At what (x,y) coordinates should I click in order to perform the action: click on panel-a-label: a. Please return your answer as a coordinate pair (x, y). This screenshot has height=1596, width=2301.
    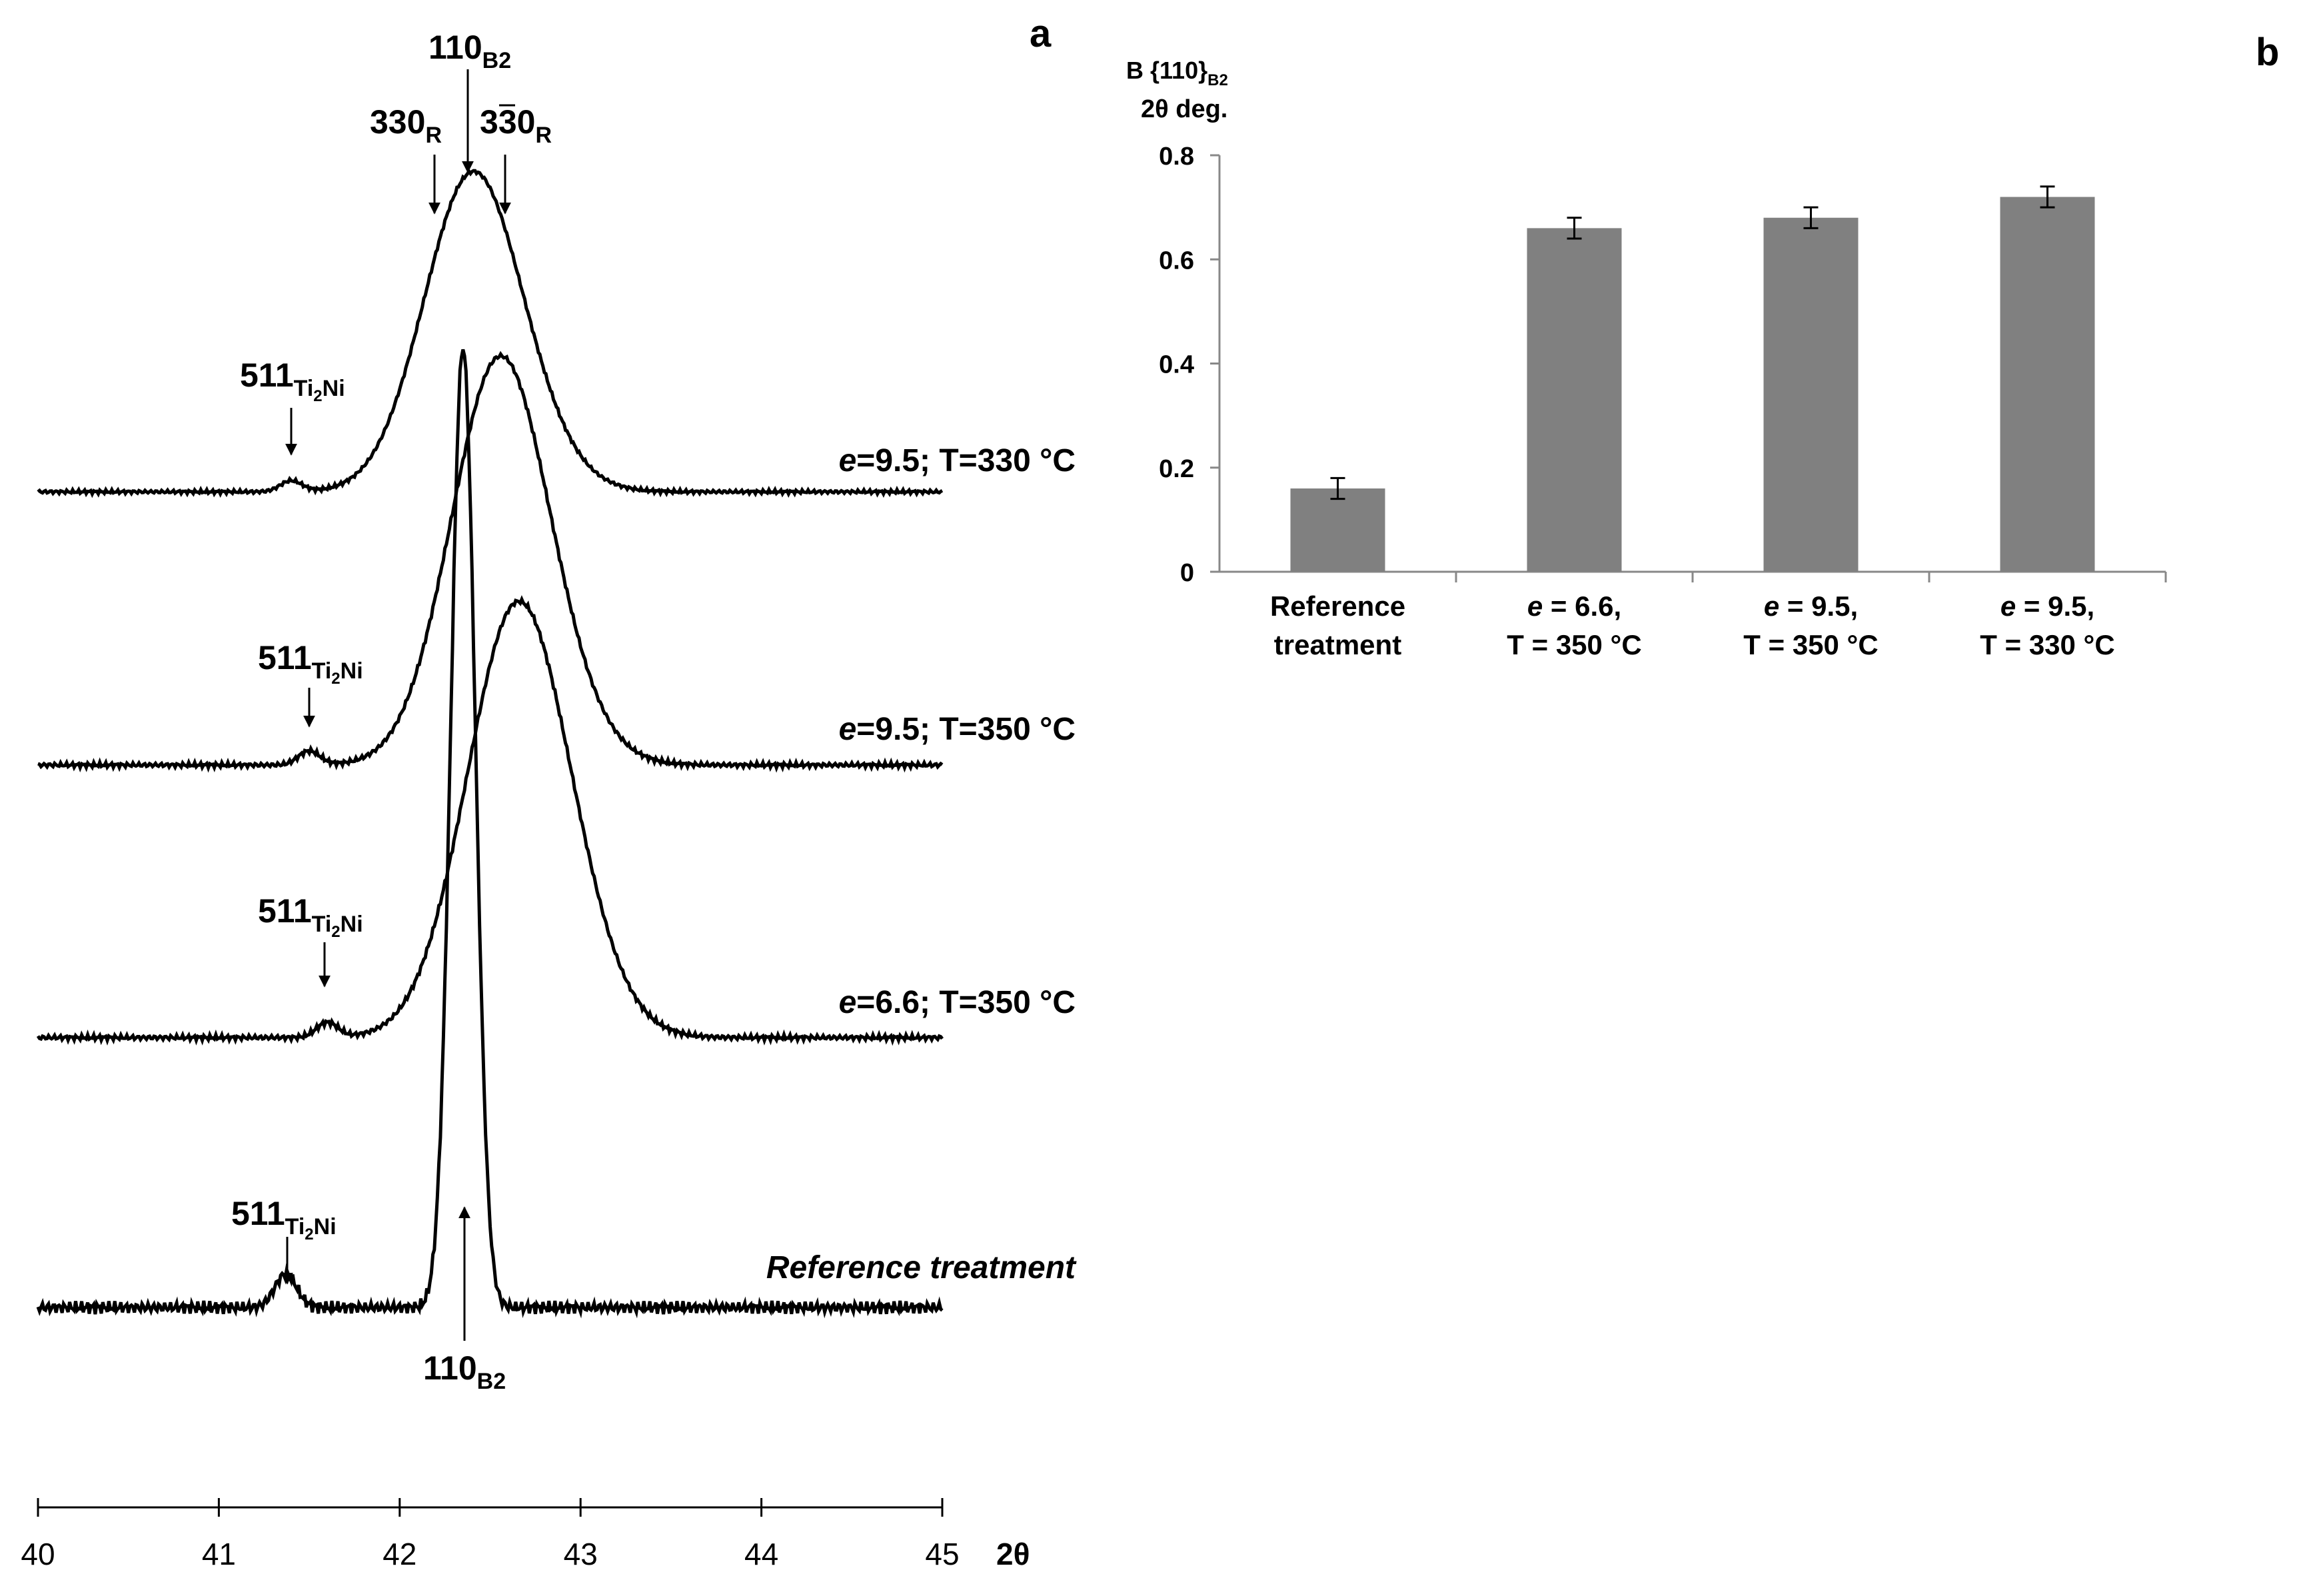
    Looking at the image, I should click on (1041, 33).